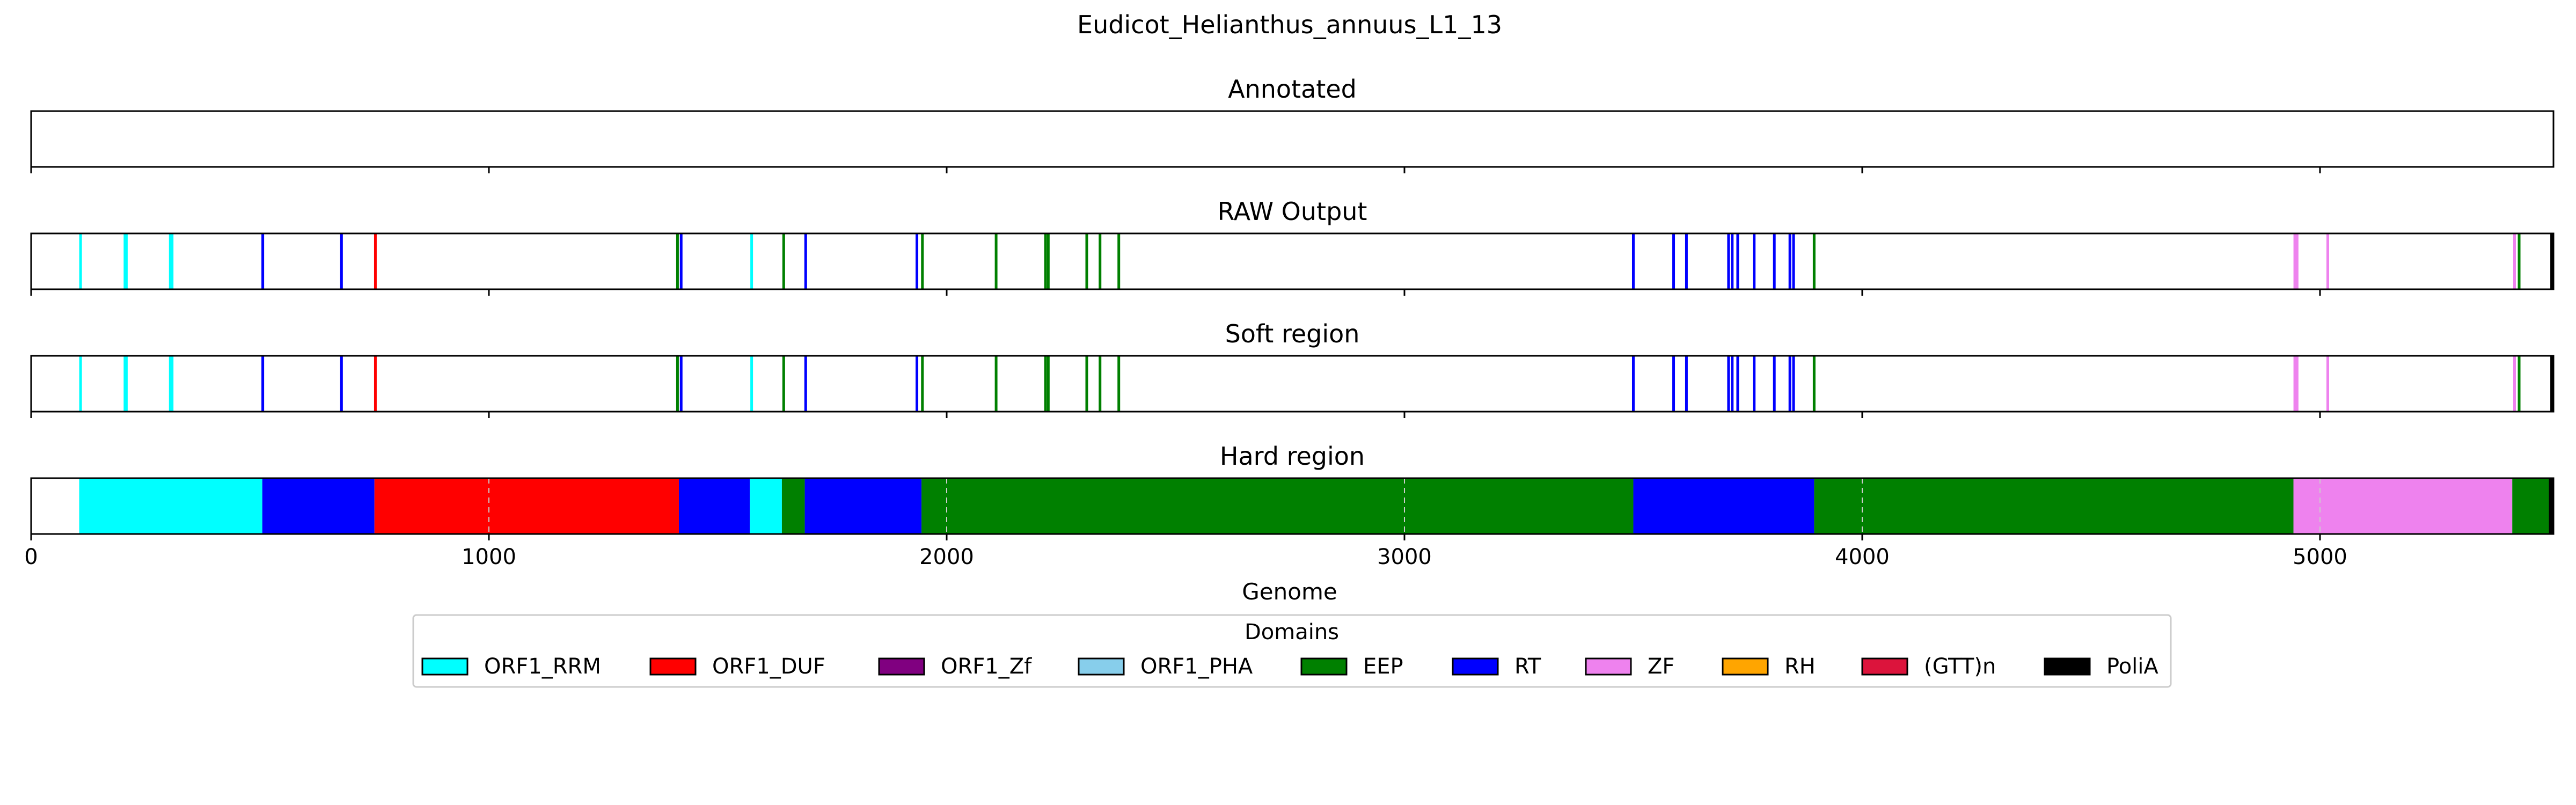  I want to click on x-tick-label: 3000, so click(1404, 557).